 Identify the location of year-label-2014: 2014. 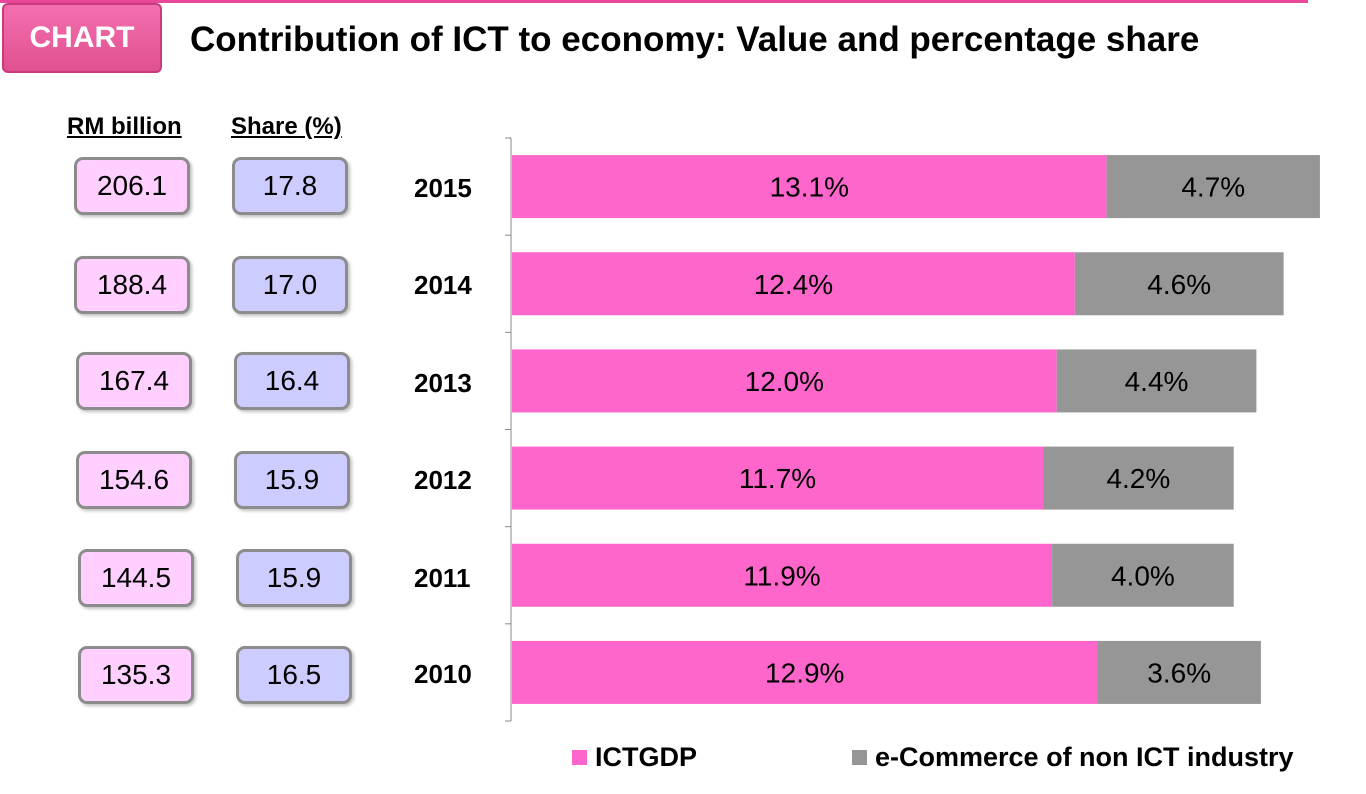
(443, 285).